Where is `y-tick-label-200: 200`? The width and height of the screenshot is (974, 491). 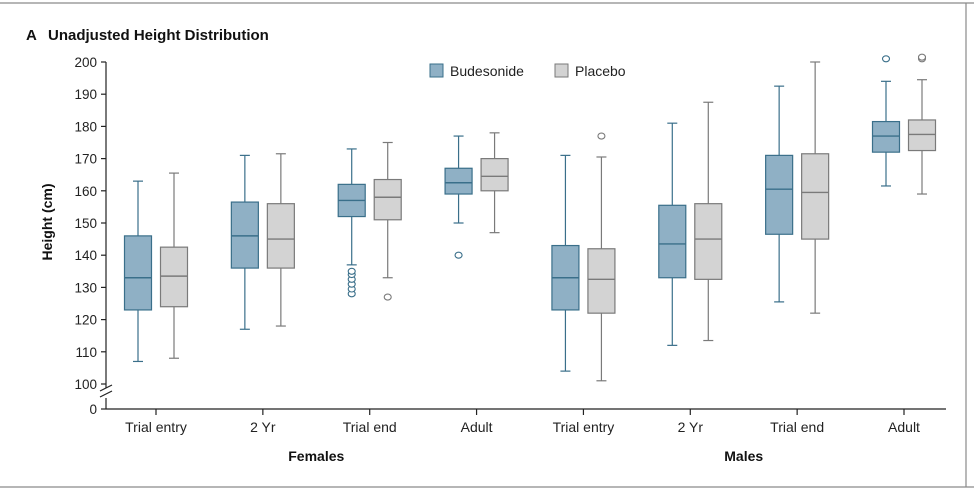
y-tick-label-200: 200 is located at coordinates (85, 62).